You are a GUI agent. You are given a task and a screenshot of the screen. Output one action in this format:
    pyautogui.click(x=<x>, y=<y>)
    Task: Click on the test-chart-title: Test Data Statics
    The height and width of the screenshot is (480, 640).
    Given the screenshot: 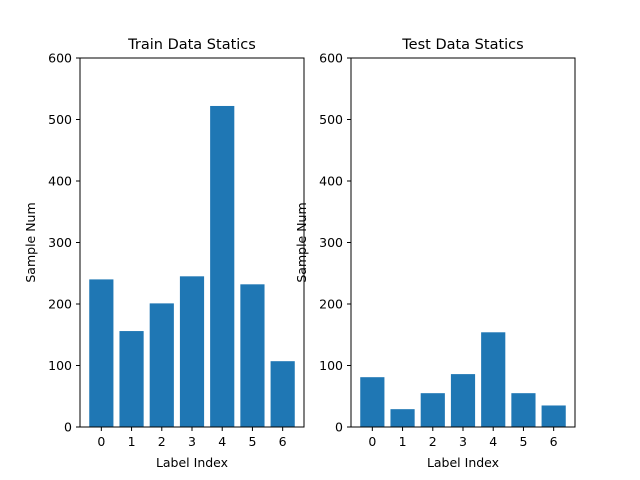 What is the action you would take?
    pyautogui.click(x=462, y=45)
    